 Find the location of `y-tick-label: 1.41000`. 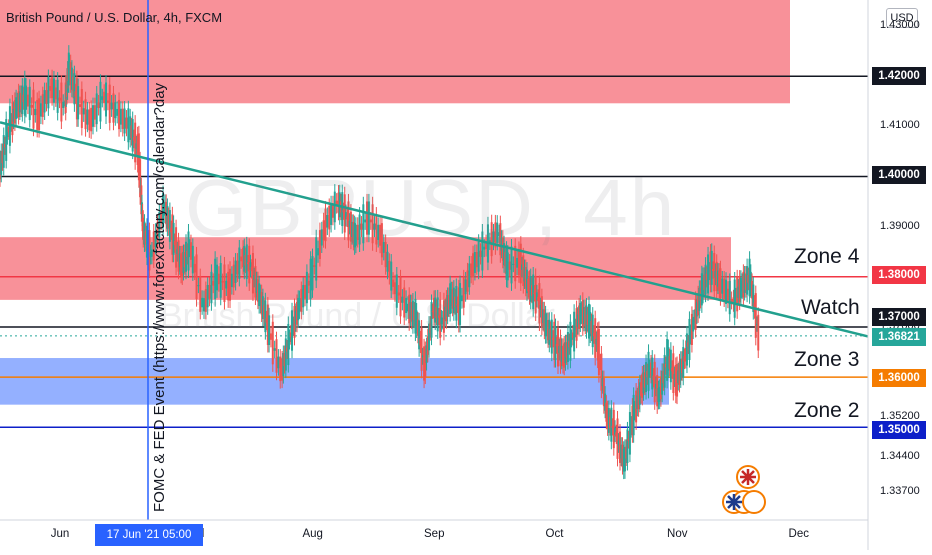

y-tick-label: 1.41000 is located at coordinates (900, 125).